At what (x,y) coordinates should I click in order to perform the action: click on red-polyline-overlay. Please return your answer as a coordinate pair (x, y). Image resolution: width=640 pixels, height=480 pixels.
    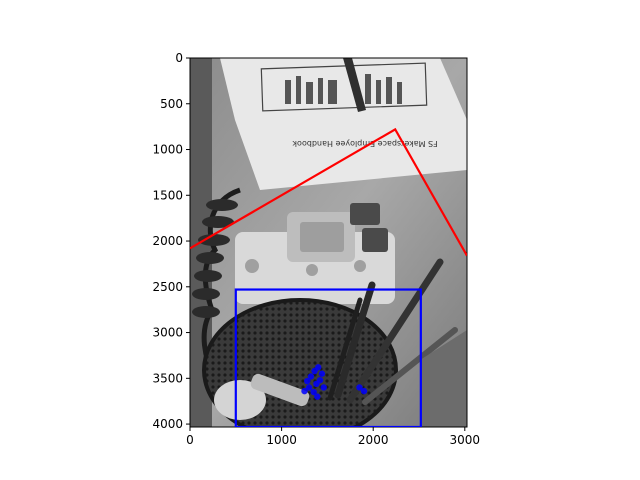
    Looking at the image, I should click on (328, 192).